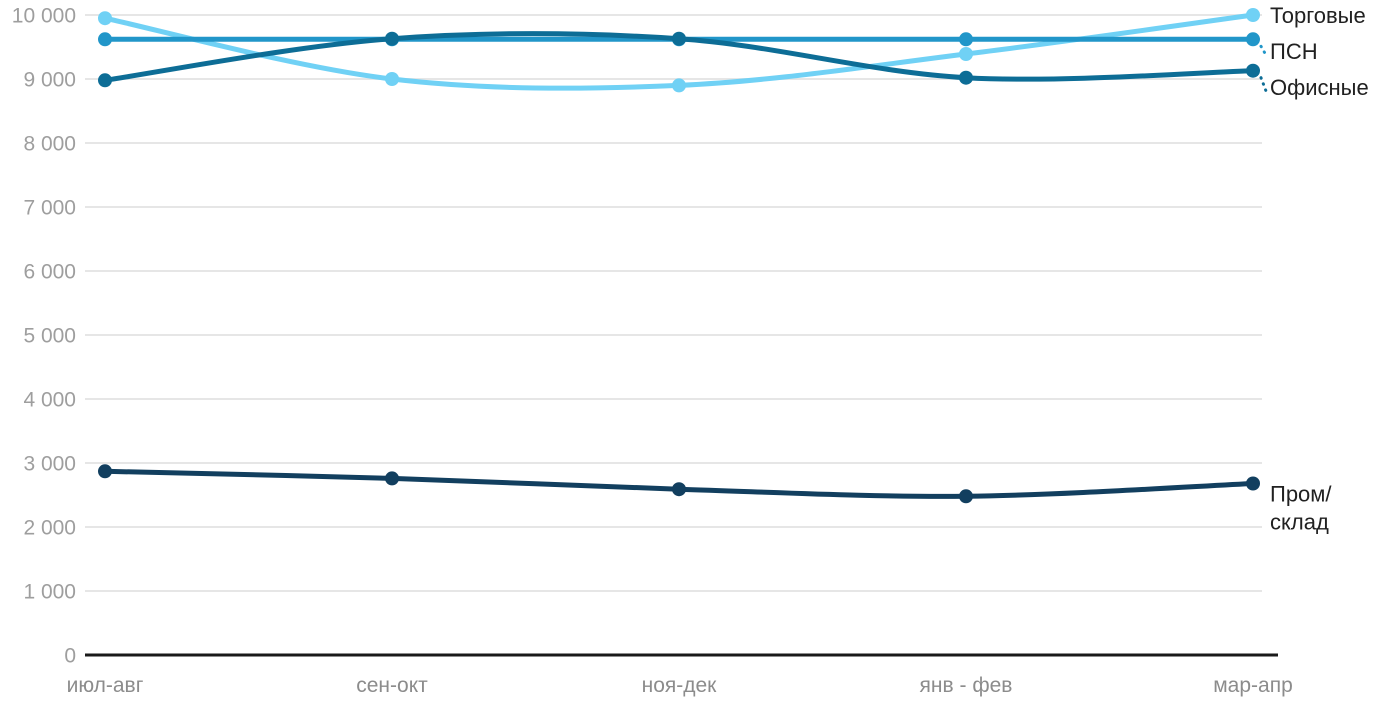 The height and width of the screenshot is (705, 1400). I want to click on x-tick-label: июл-авг, so click(105, 685).